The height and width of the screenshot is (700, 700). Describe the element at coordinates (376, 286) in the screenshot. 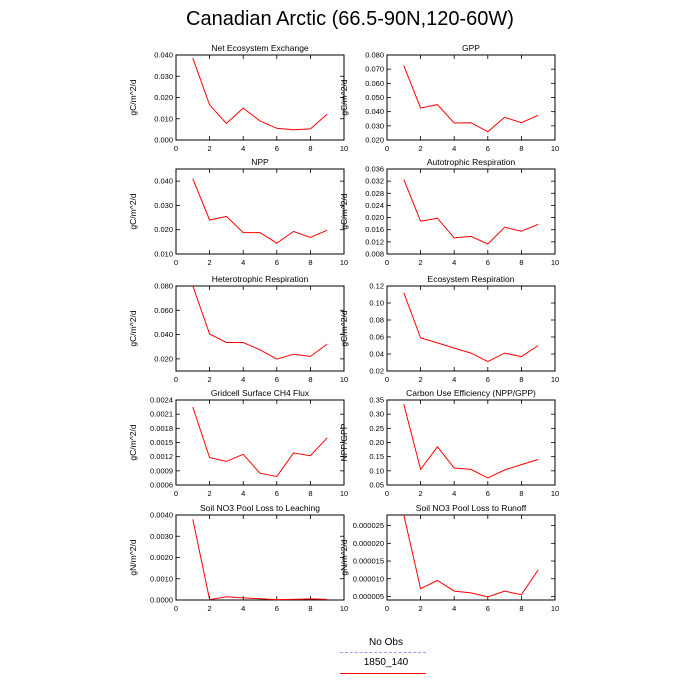

I see `y-tick-label: 0.12` at that location.